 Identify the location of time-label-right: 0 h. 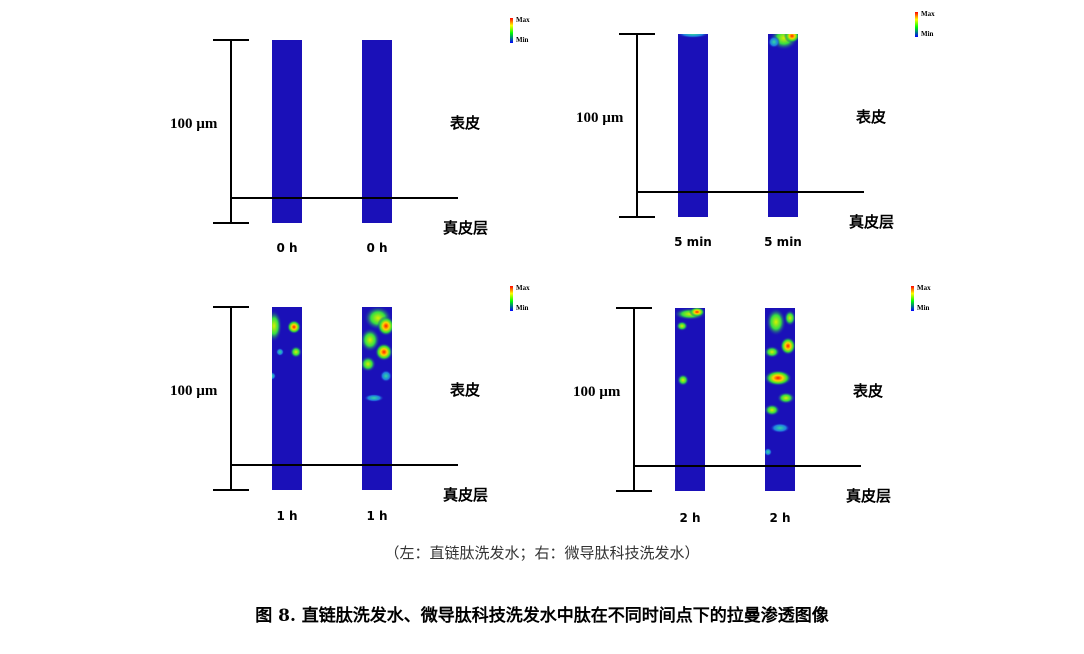
(377, 248).